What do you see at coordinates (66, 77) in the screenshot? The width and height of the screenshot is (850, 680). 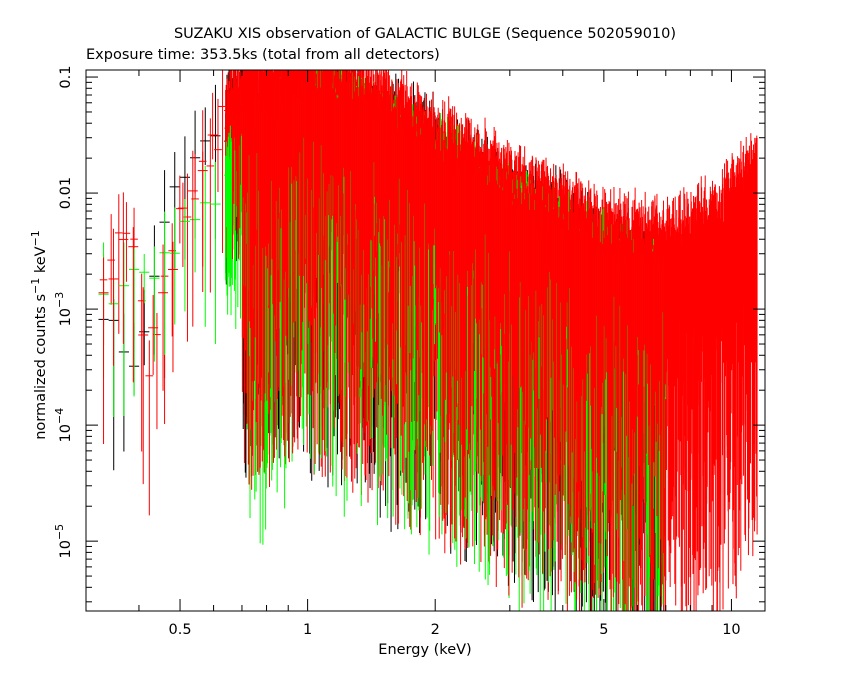 I see `y-tick-label: 0.1` at bounding box center [66, 77].